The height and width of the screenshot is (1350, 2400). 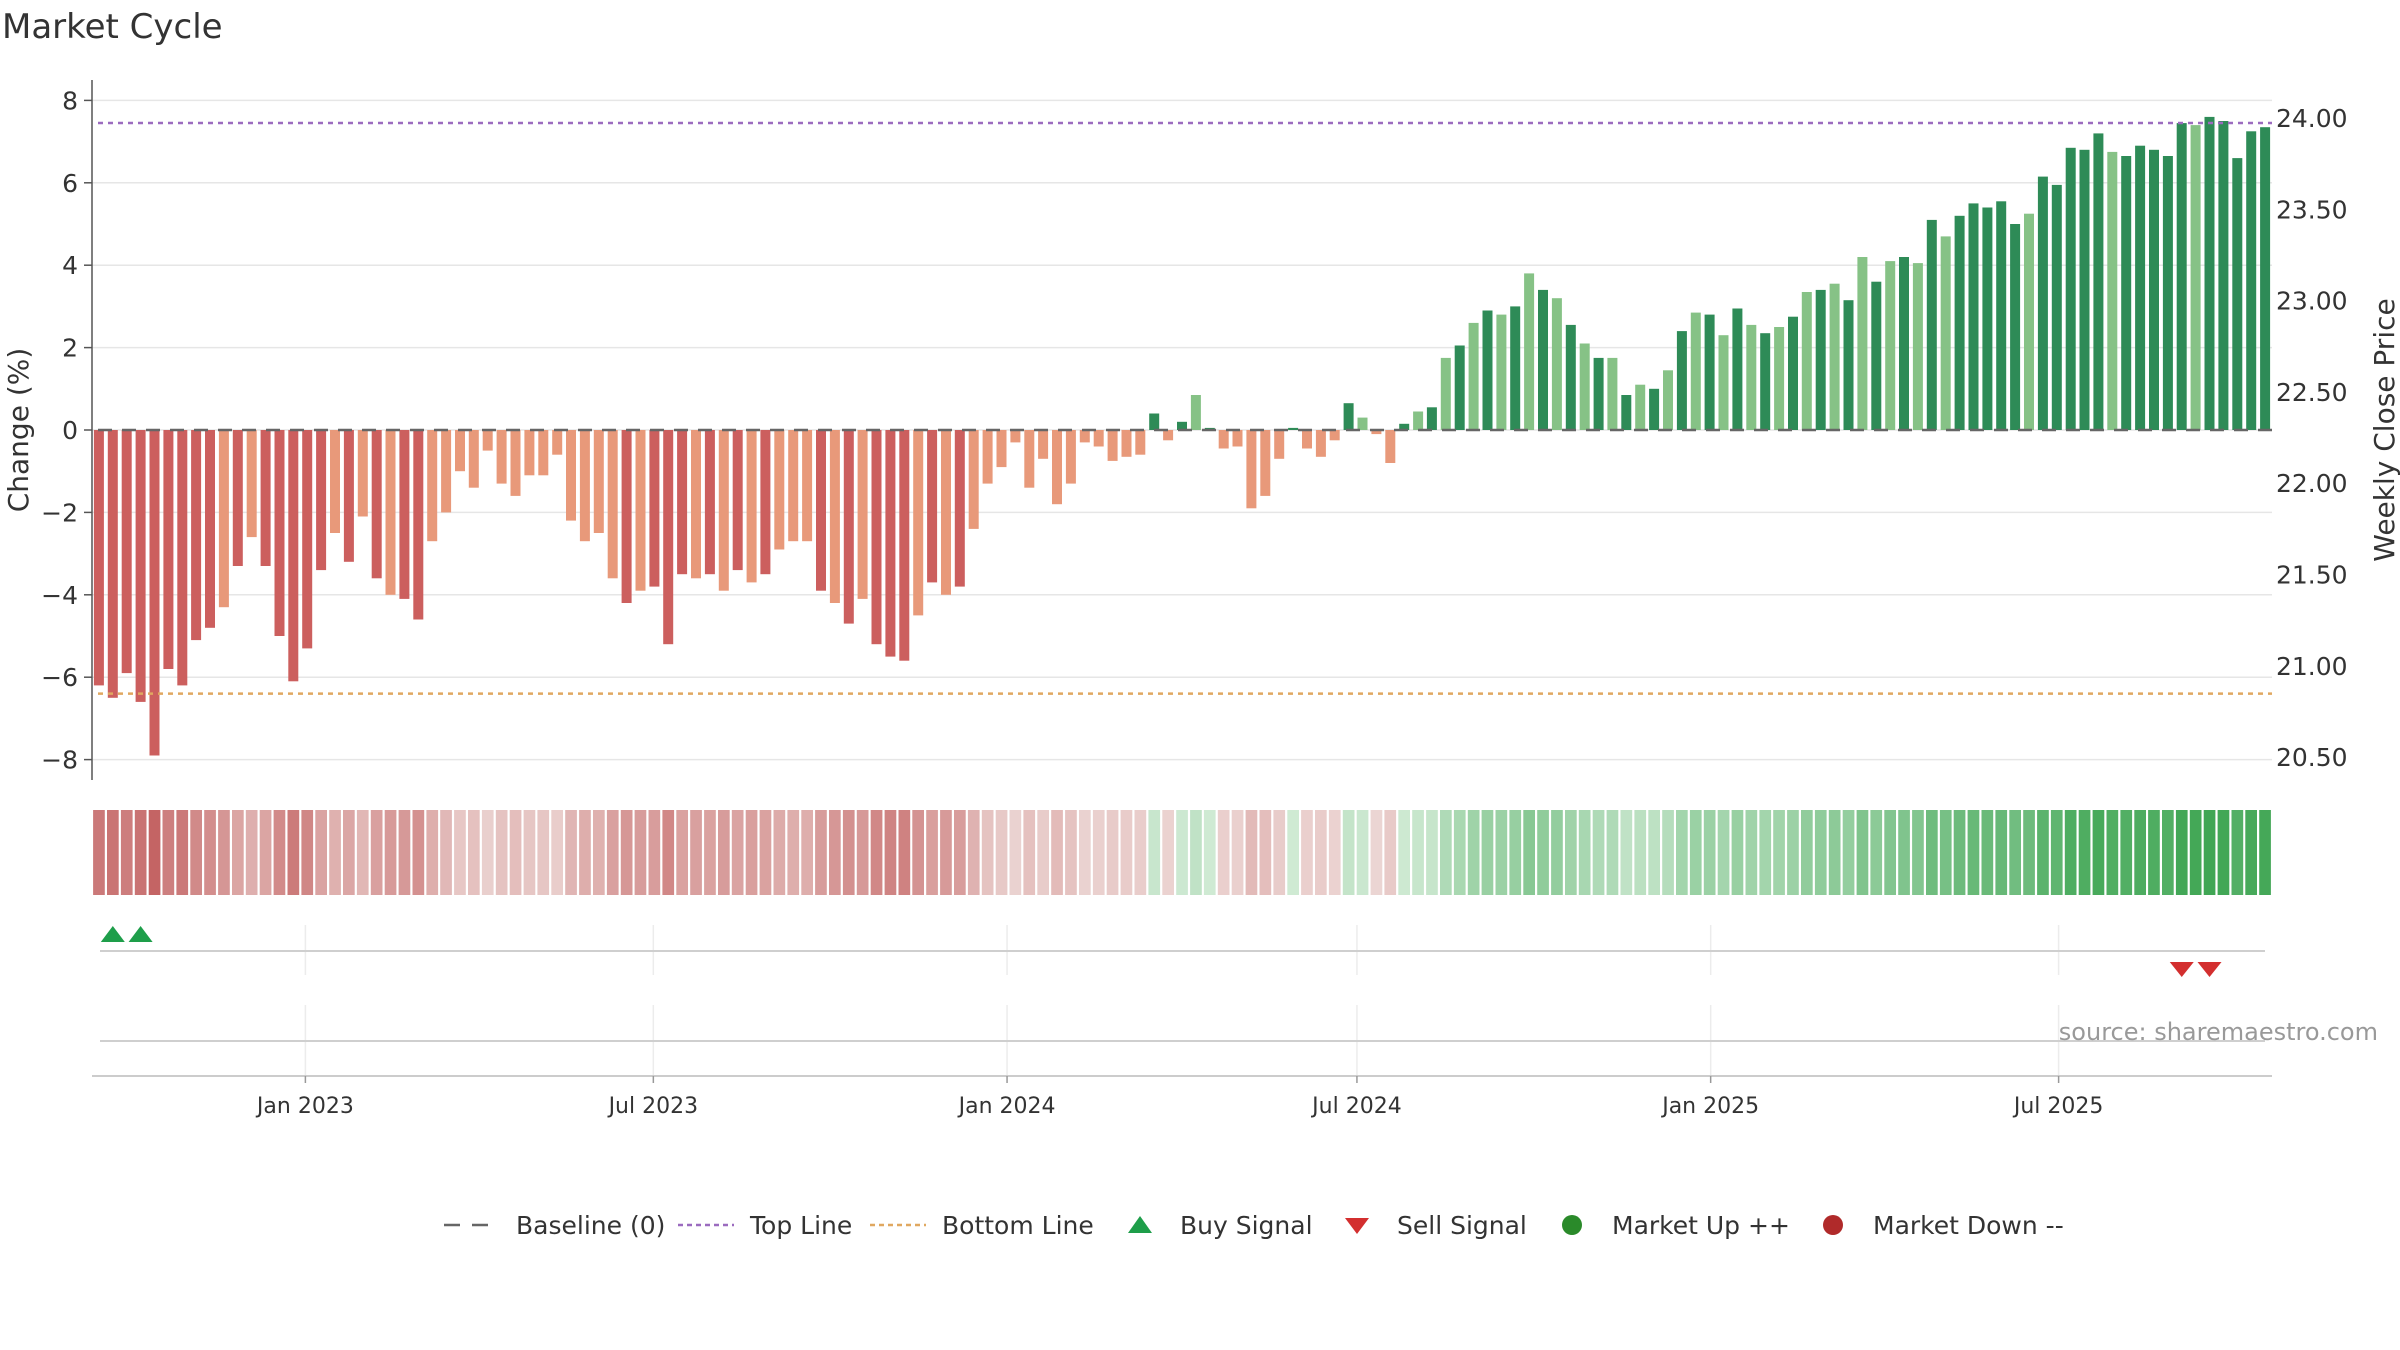 What do you see at coordinates (1220, 1225) in the screenshot?
I see `legend-item-buy: Buy Signal` at bounding box center [1220, 1225].